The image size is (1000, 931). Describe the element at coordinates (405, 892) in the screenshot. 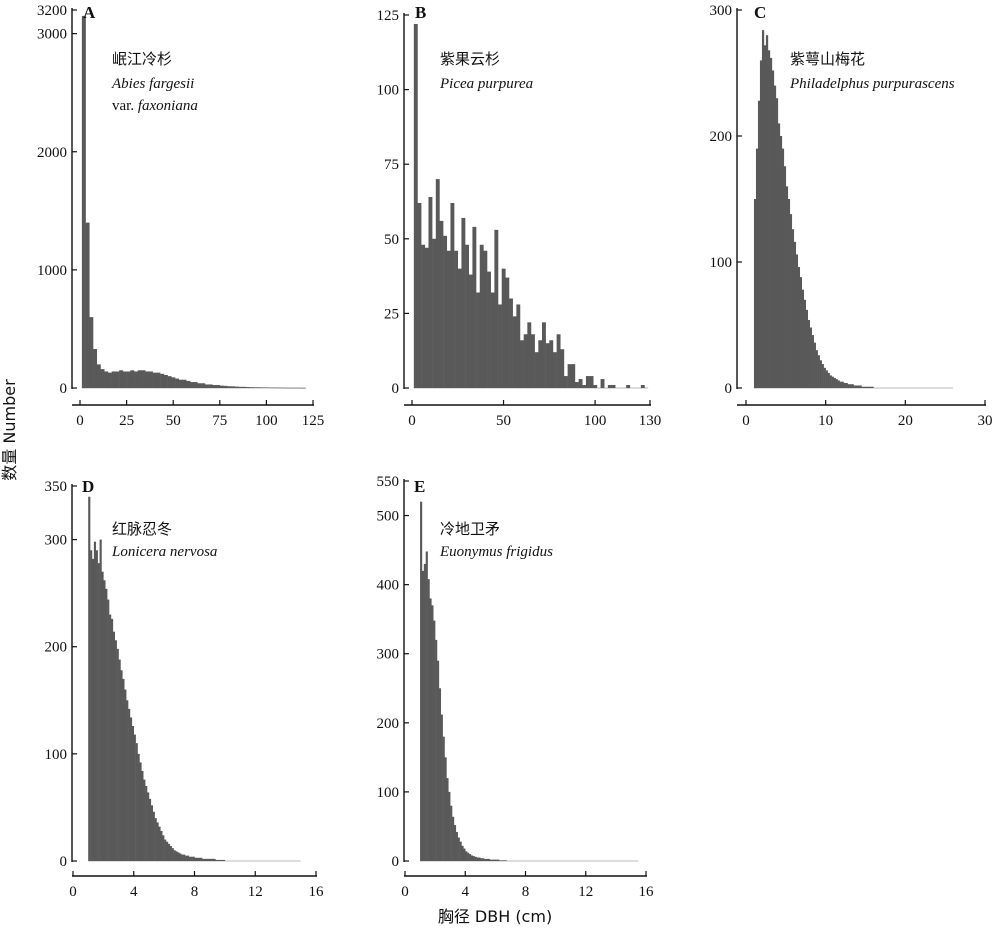

I see `x-tick-label: 0` at that location.